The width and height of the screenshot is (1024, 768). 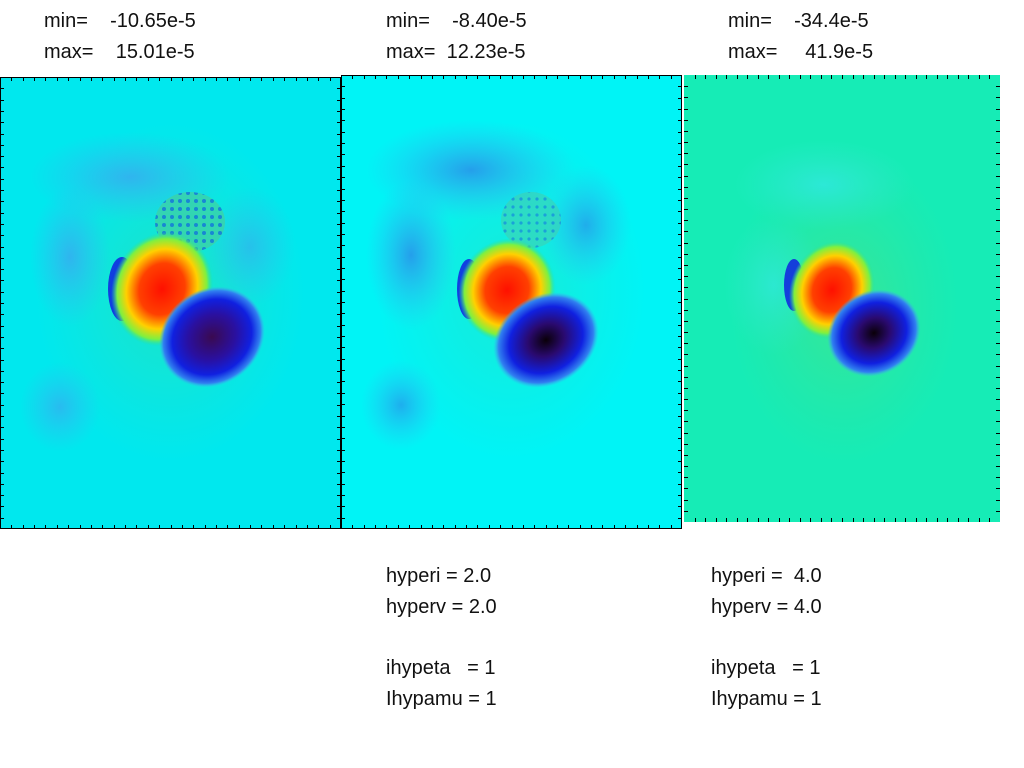 What do you see at coordinates (766, 668) in the screenshot?
I see `panel3-param-ihypeta: ihypeta = 1` at bounding box center [766, 668].